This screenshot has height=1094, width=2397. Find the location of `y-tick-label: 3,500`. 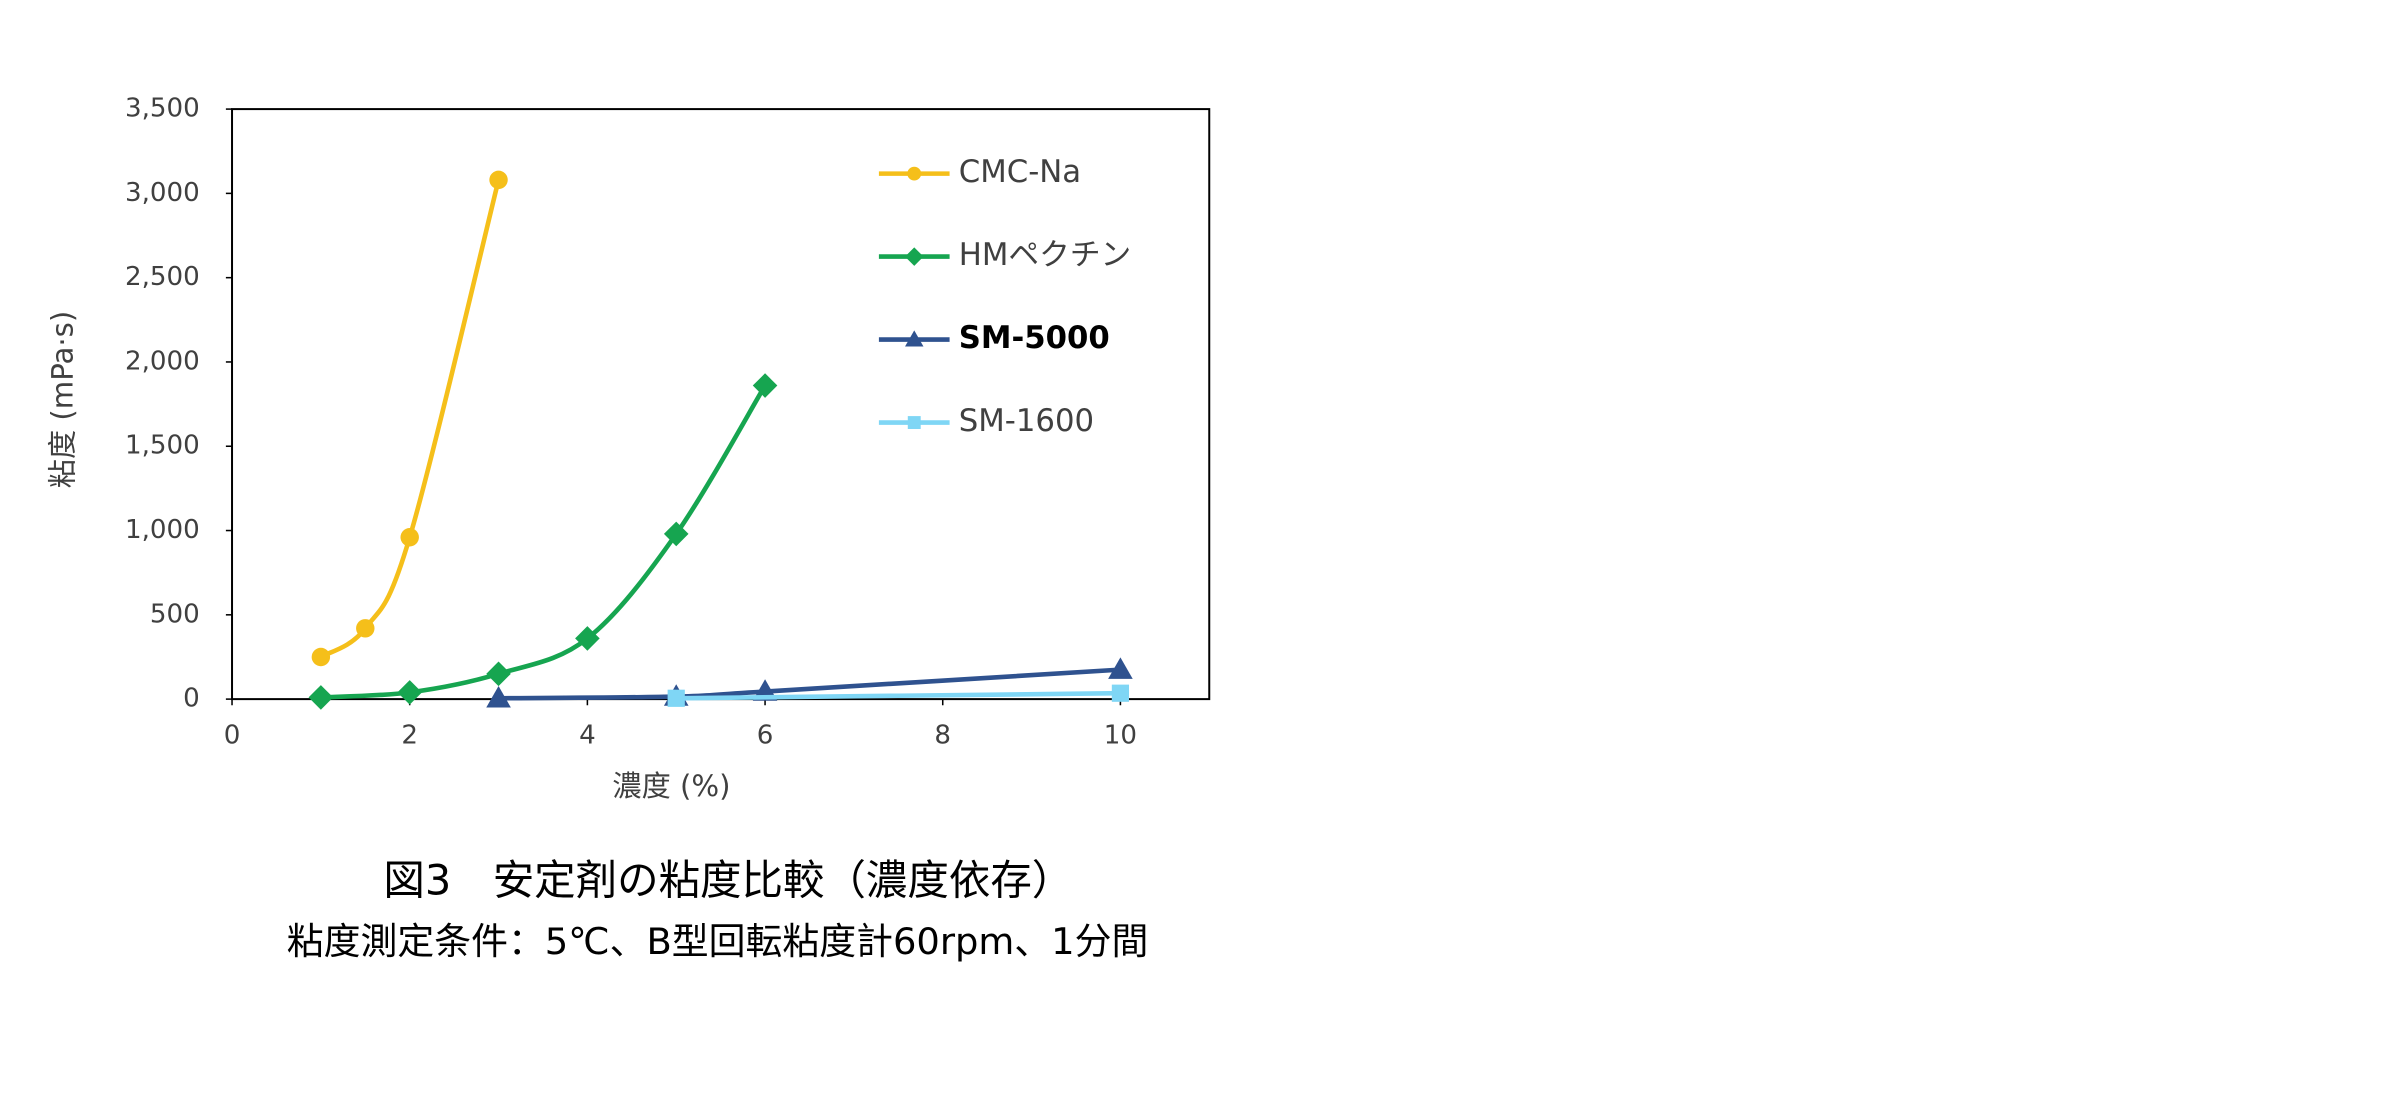

y-tick-label: 3,500 is located at coordinates (162, 109).